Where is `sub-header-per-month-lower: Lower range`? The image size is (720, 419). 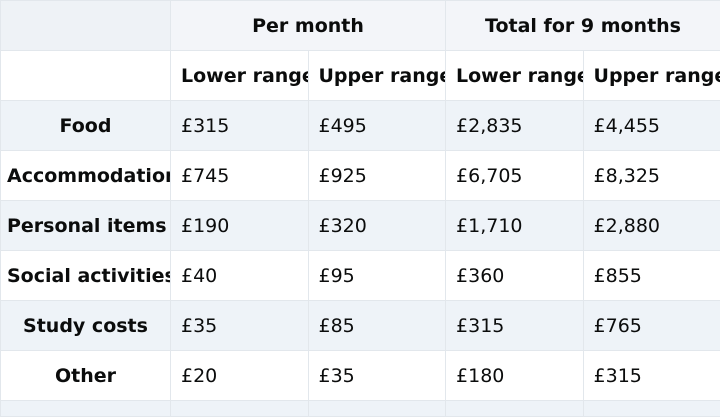 sub-header-per-month-lower: Lower range is located at coordinates (239, 75).